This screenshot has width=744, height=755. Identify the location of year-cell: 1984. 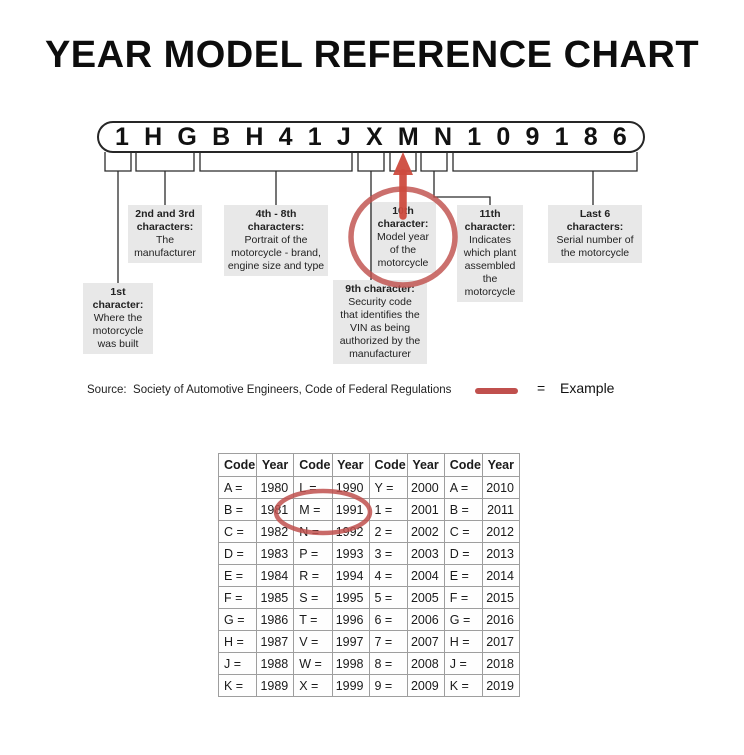
(275, 575).